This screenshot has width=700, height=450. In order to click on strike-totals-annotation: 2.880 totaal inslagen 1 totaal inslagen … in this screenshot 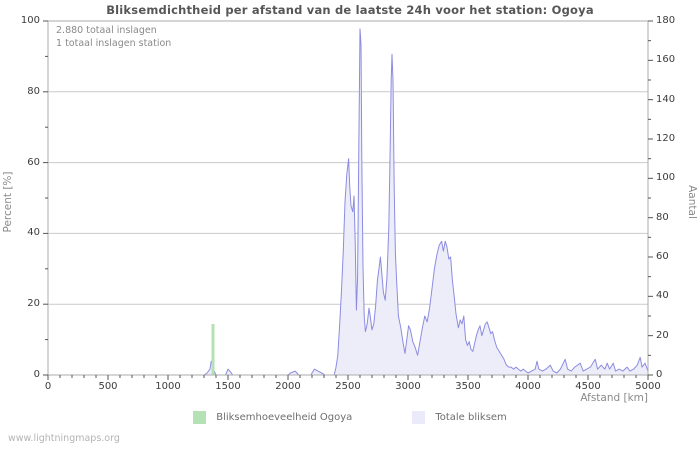, I will do `click(113, 37)`.